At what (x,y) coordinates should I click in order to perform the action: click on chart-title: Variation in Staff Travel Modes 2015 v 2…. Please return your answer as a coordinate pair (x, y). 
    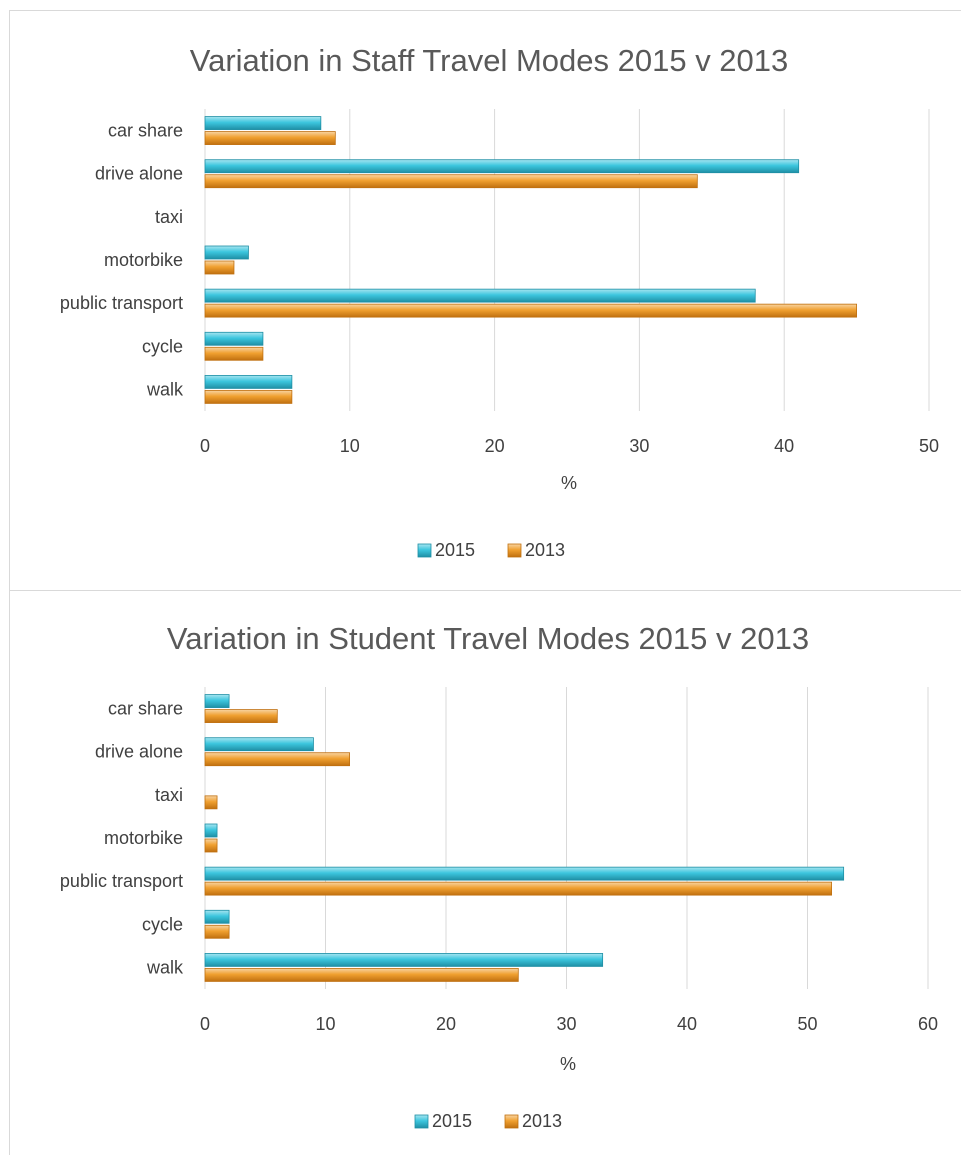
    Looking at the image, I should click on (489, 60).